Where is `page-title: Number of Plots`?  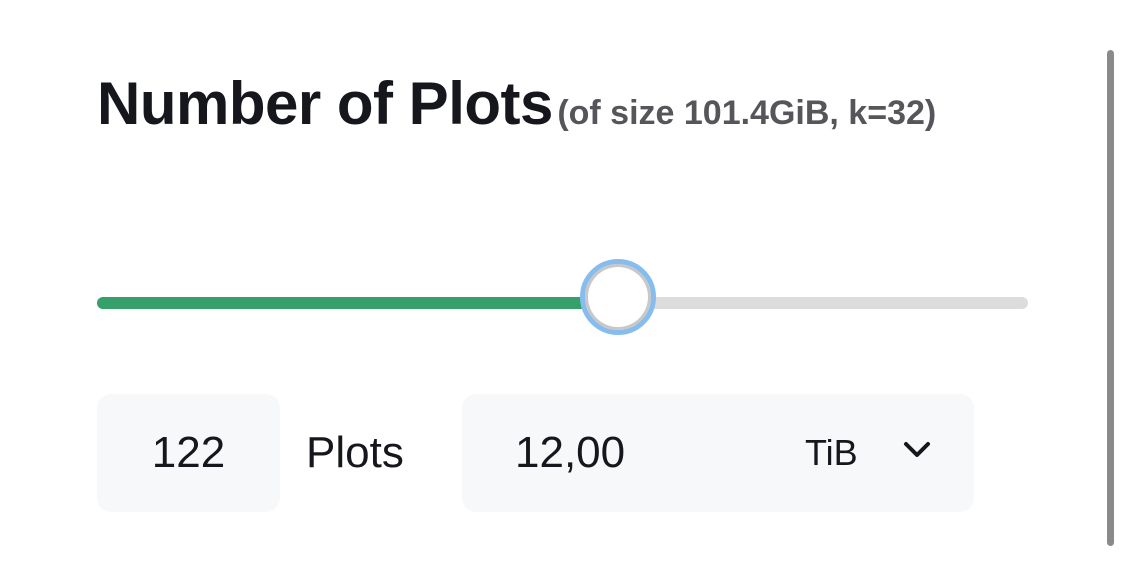
page-title: Number of Plots is located at coordinates (325, 103).